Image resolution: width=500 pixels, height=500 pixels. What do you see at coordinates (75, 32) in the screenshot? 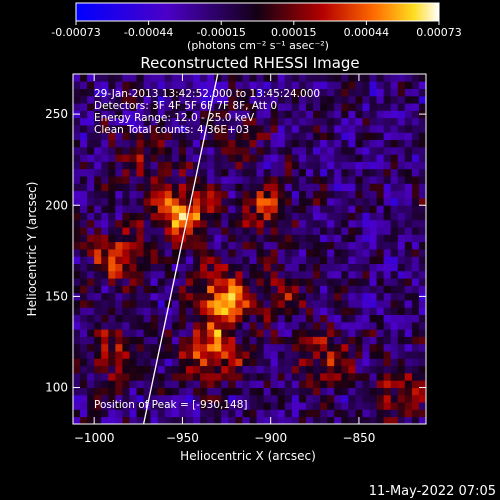
I see `colorbar-tick-label: -0.00073` at bounding box center [75, 32].